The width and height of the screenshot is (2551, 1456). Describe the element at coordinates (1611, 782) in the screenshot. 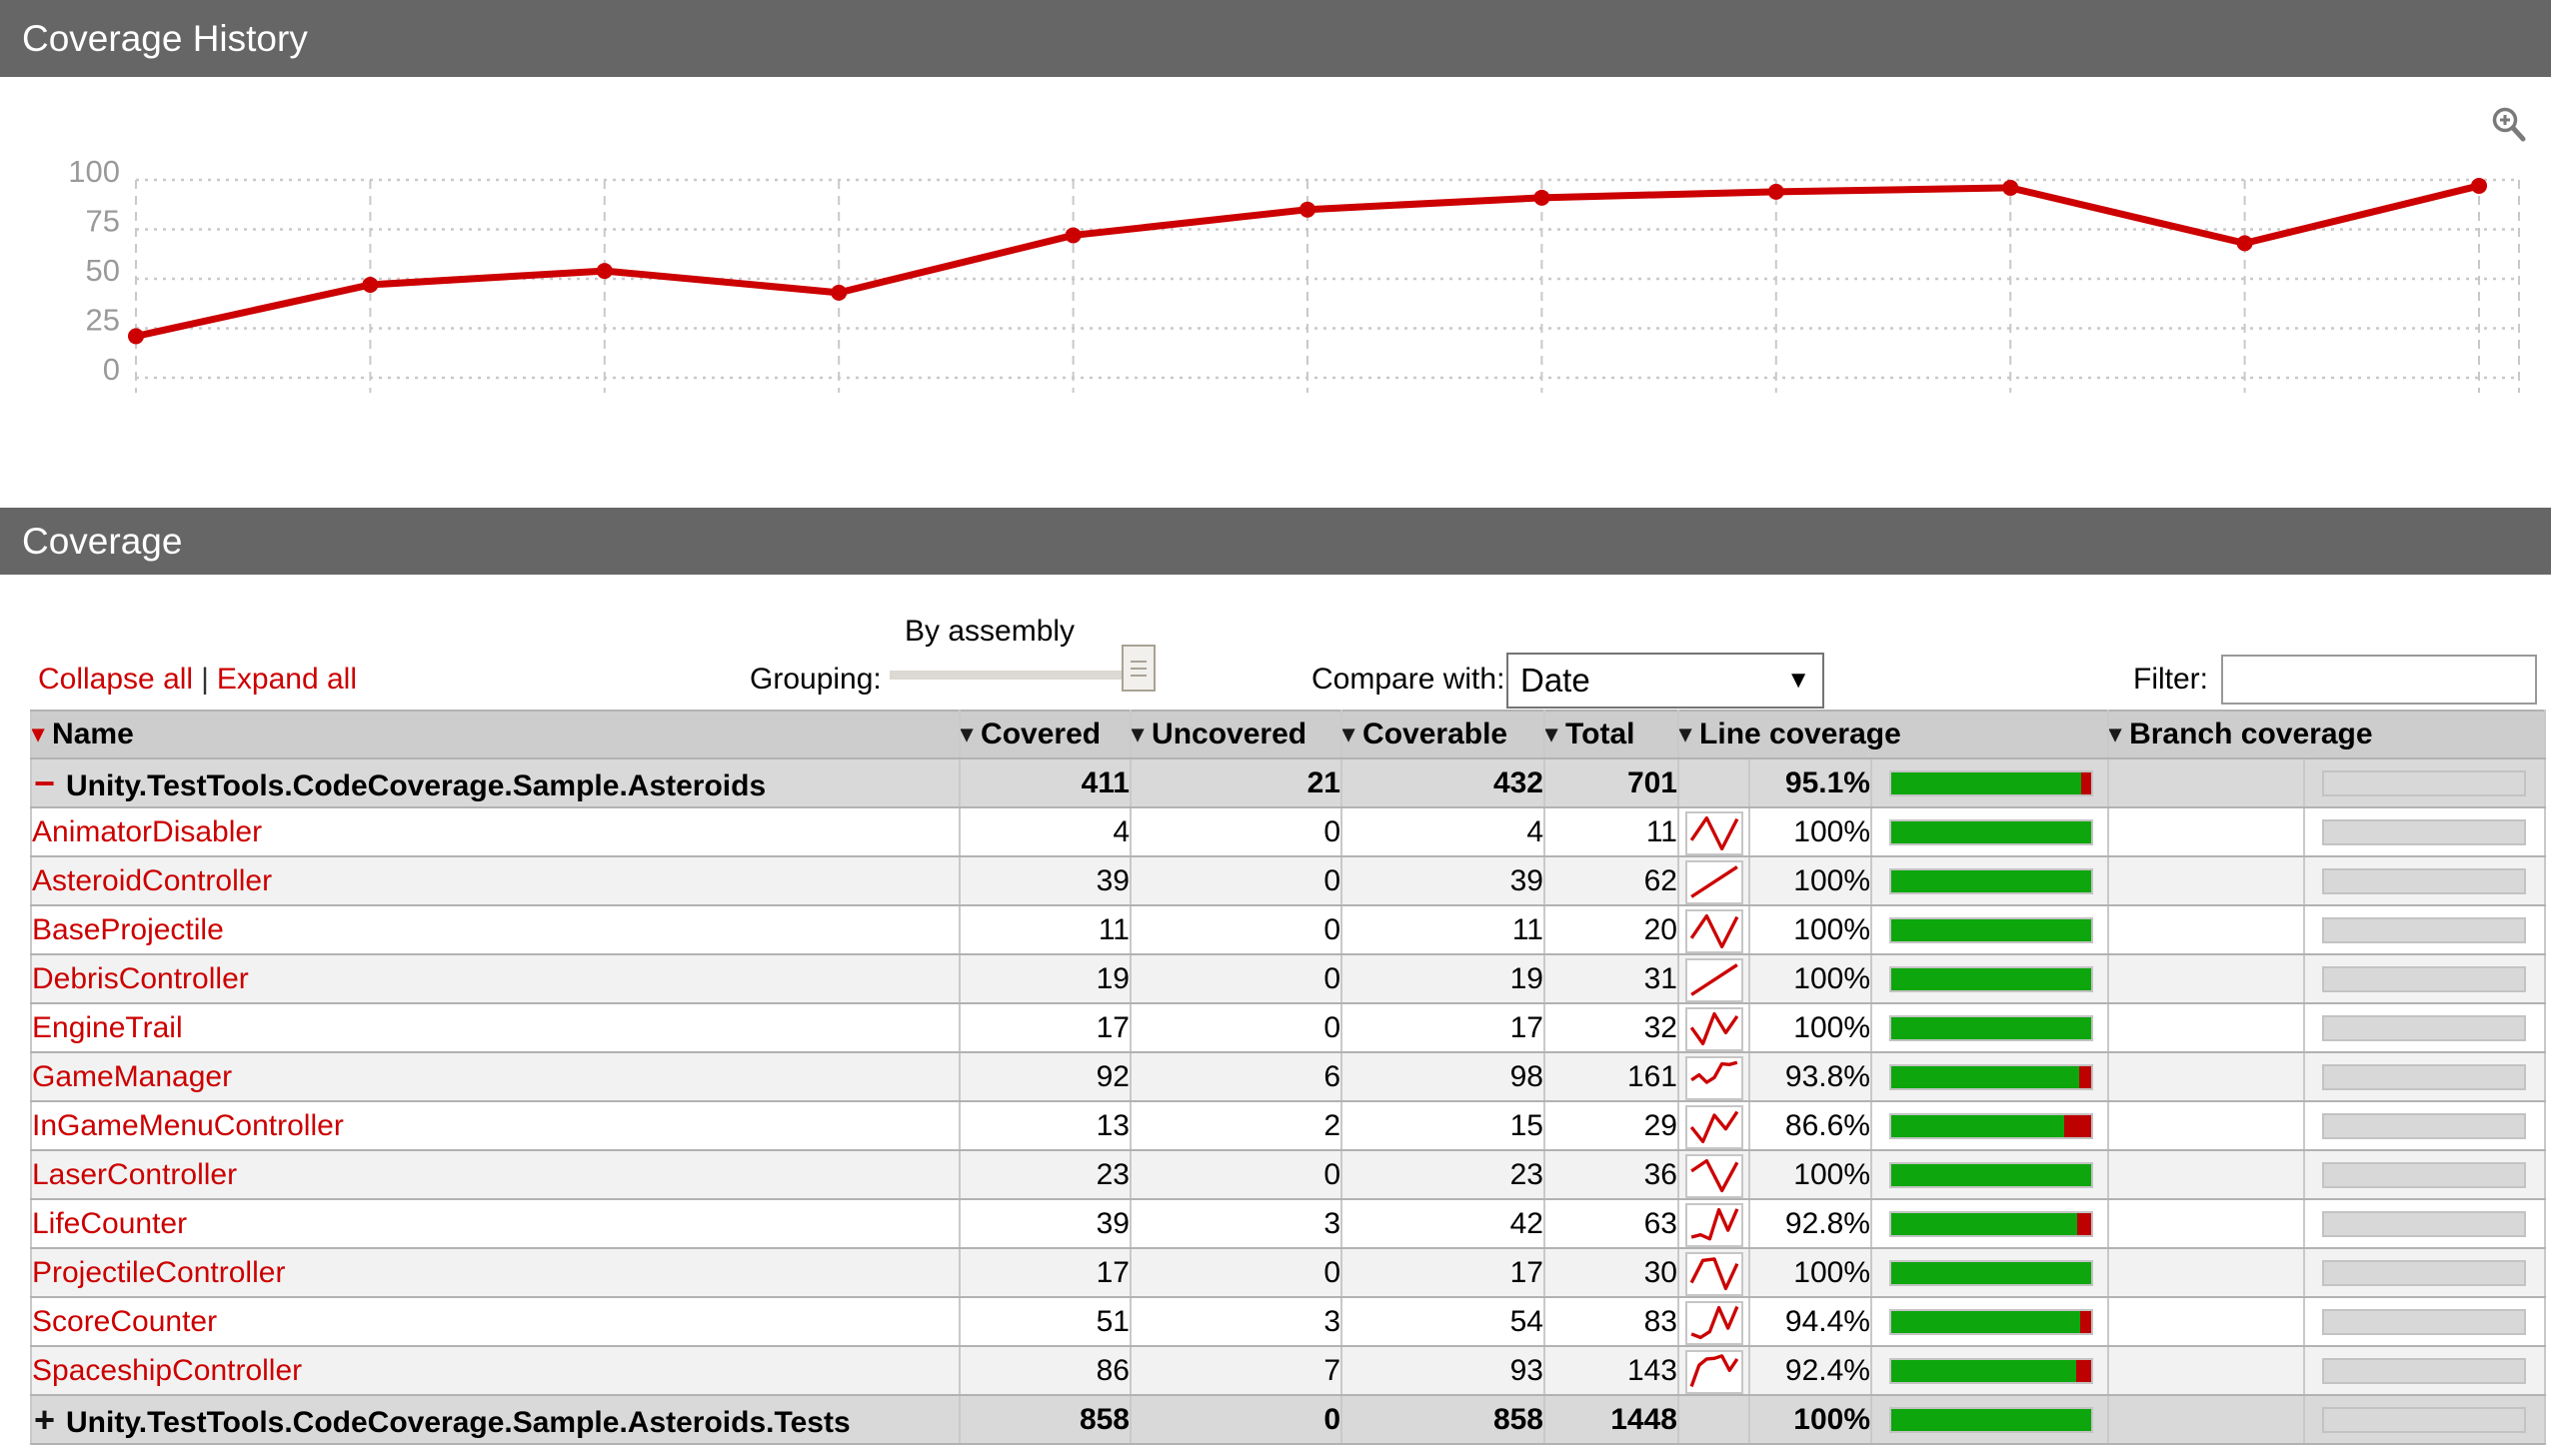

I see `total-cell: 701` at that location.